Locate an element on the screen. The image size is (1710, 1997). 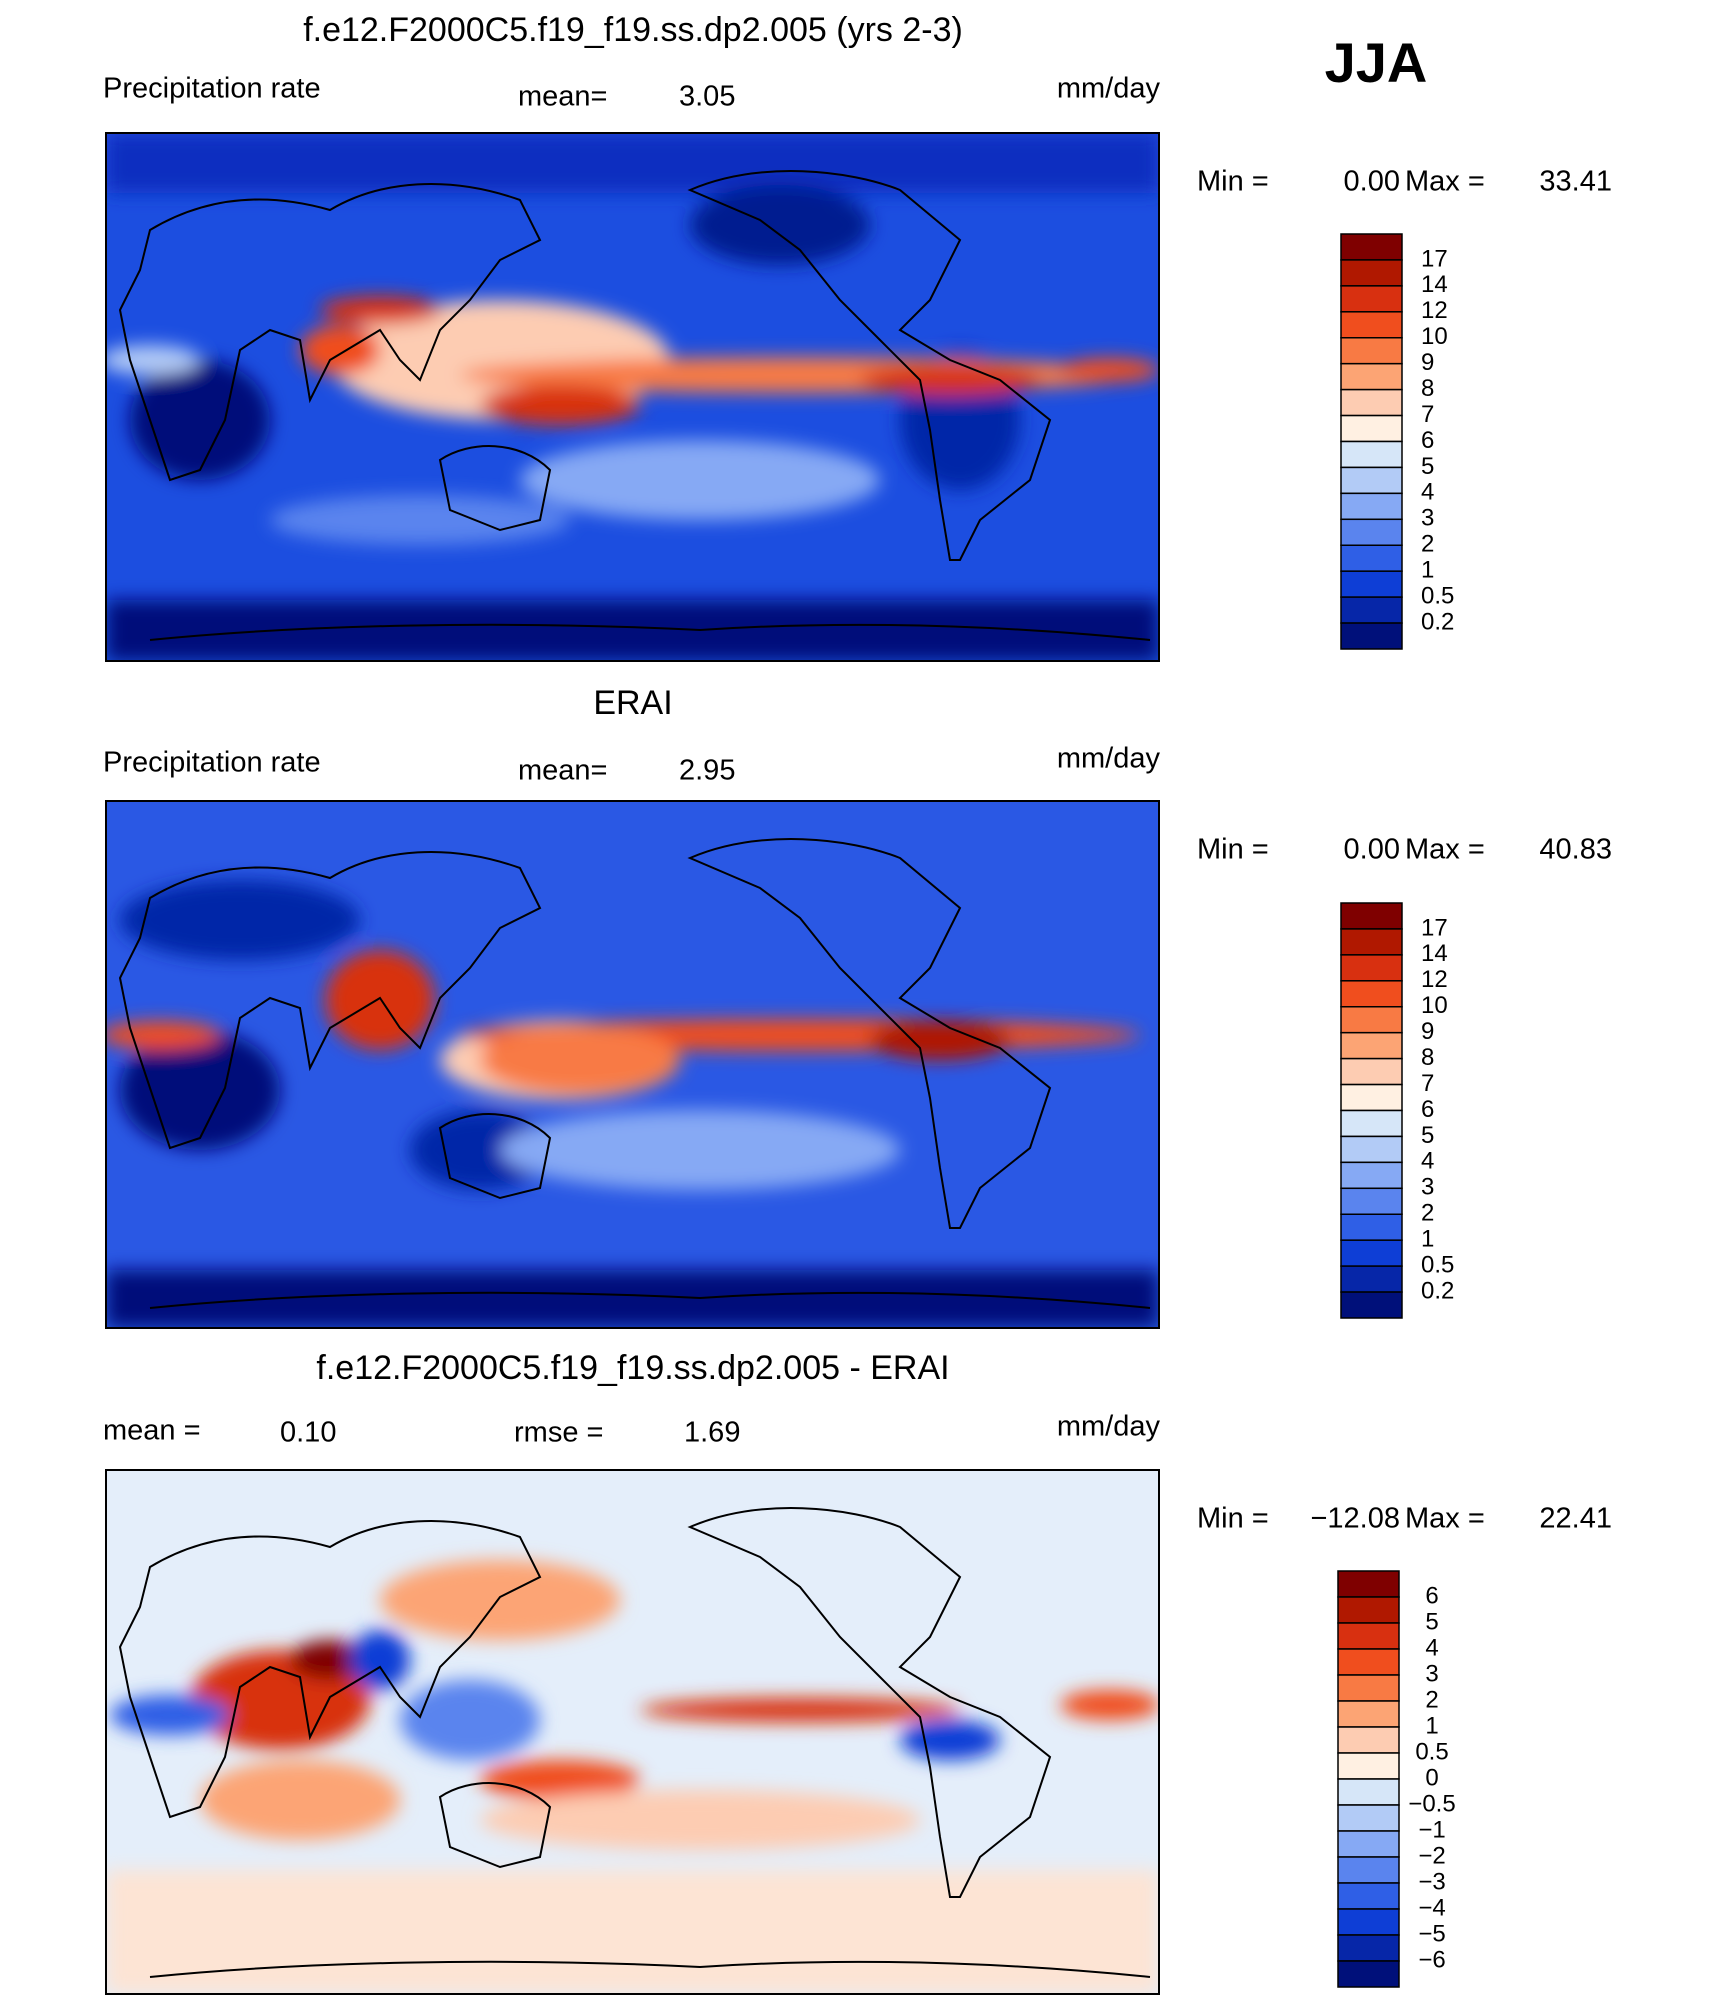
max-value: 33.41 is located at coordinates (1575, 182).